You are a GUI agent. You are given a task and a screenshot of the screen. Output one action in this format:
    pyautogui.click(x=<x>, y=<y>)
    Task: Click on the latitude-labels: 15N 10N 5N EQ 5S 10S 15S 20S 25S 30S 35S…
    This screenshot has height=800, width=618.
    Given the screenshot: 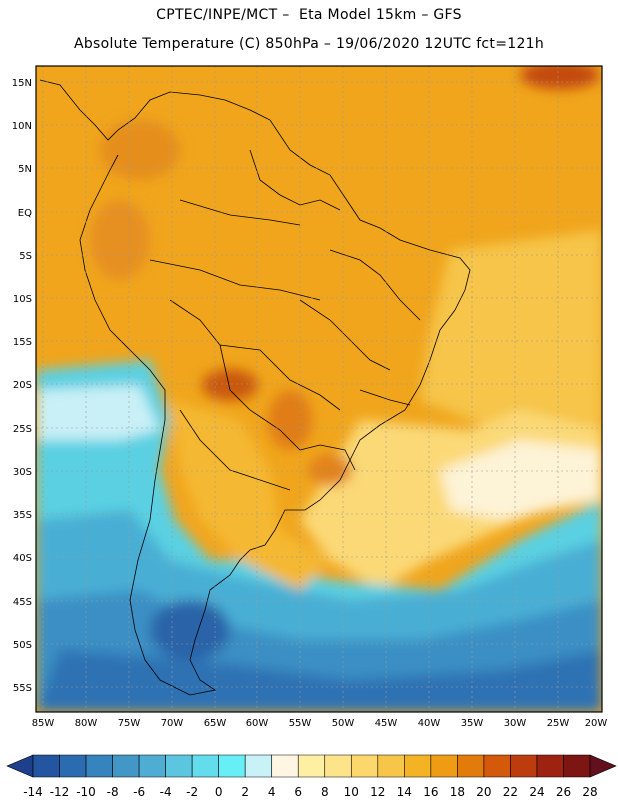 What is the action you would take?
    pyautogui.click(x=22, y=386)
    